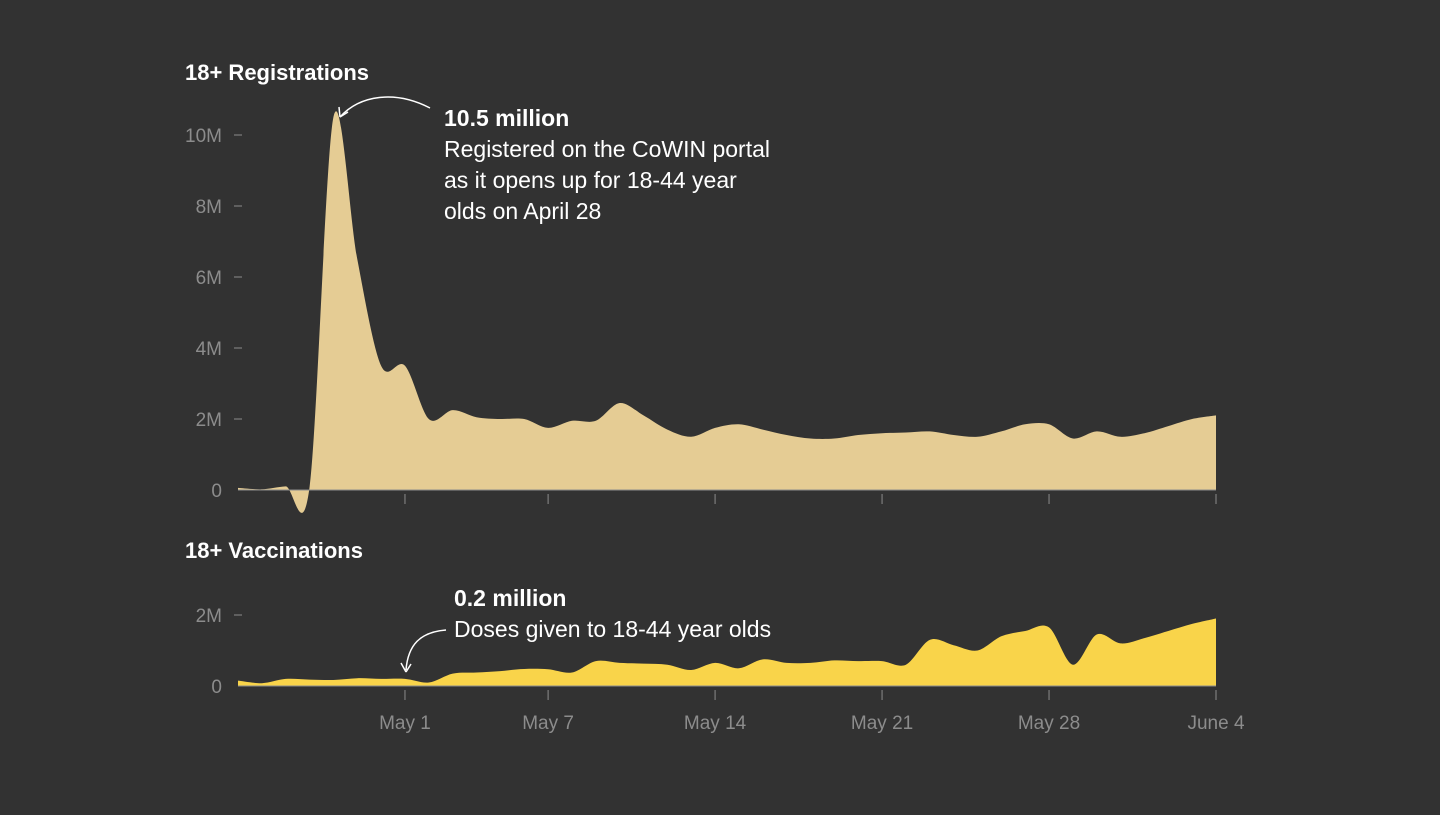 This screenshot has width=1440, height=815. Describe the element at coordinates (219, 652) in the screenshot. I see `vaccinations-y-axis: 0 2M` at that location.